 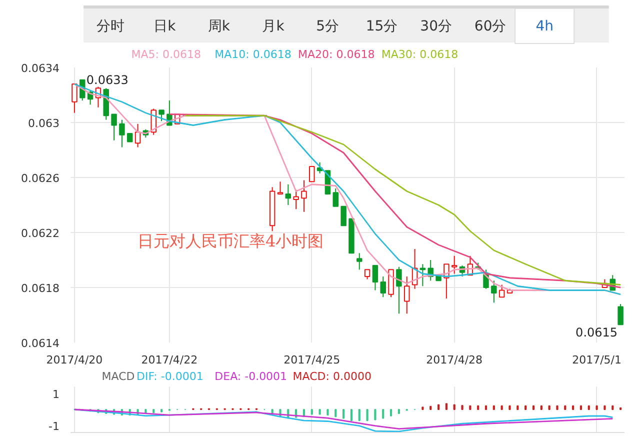 I want to click on text: 4h, so click(x=545, y=26).